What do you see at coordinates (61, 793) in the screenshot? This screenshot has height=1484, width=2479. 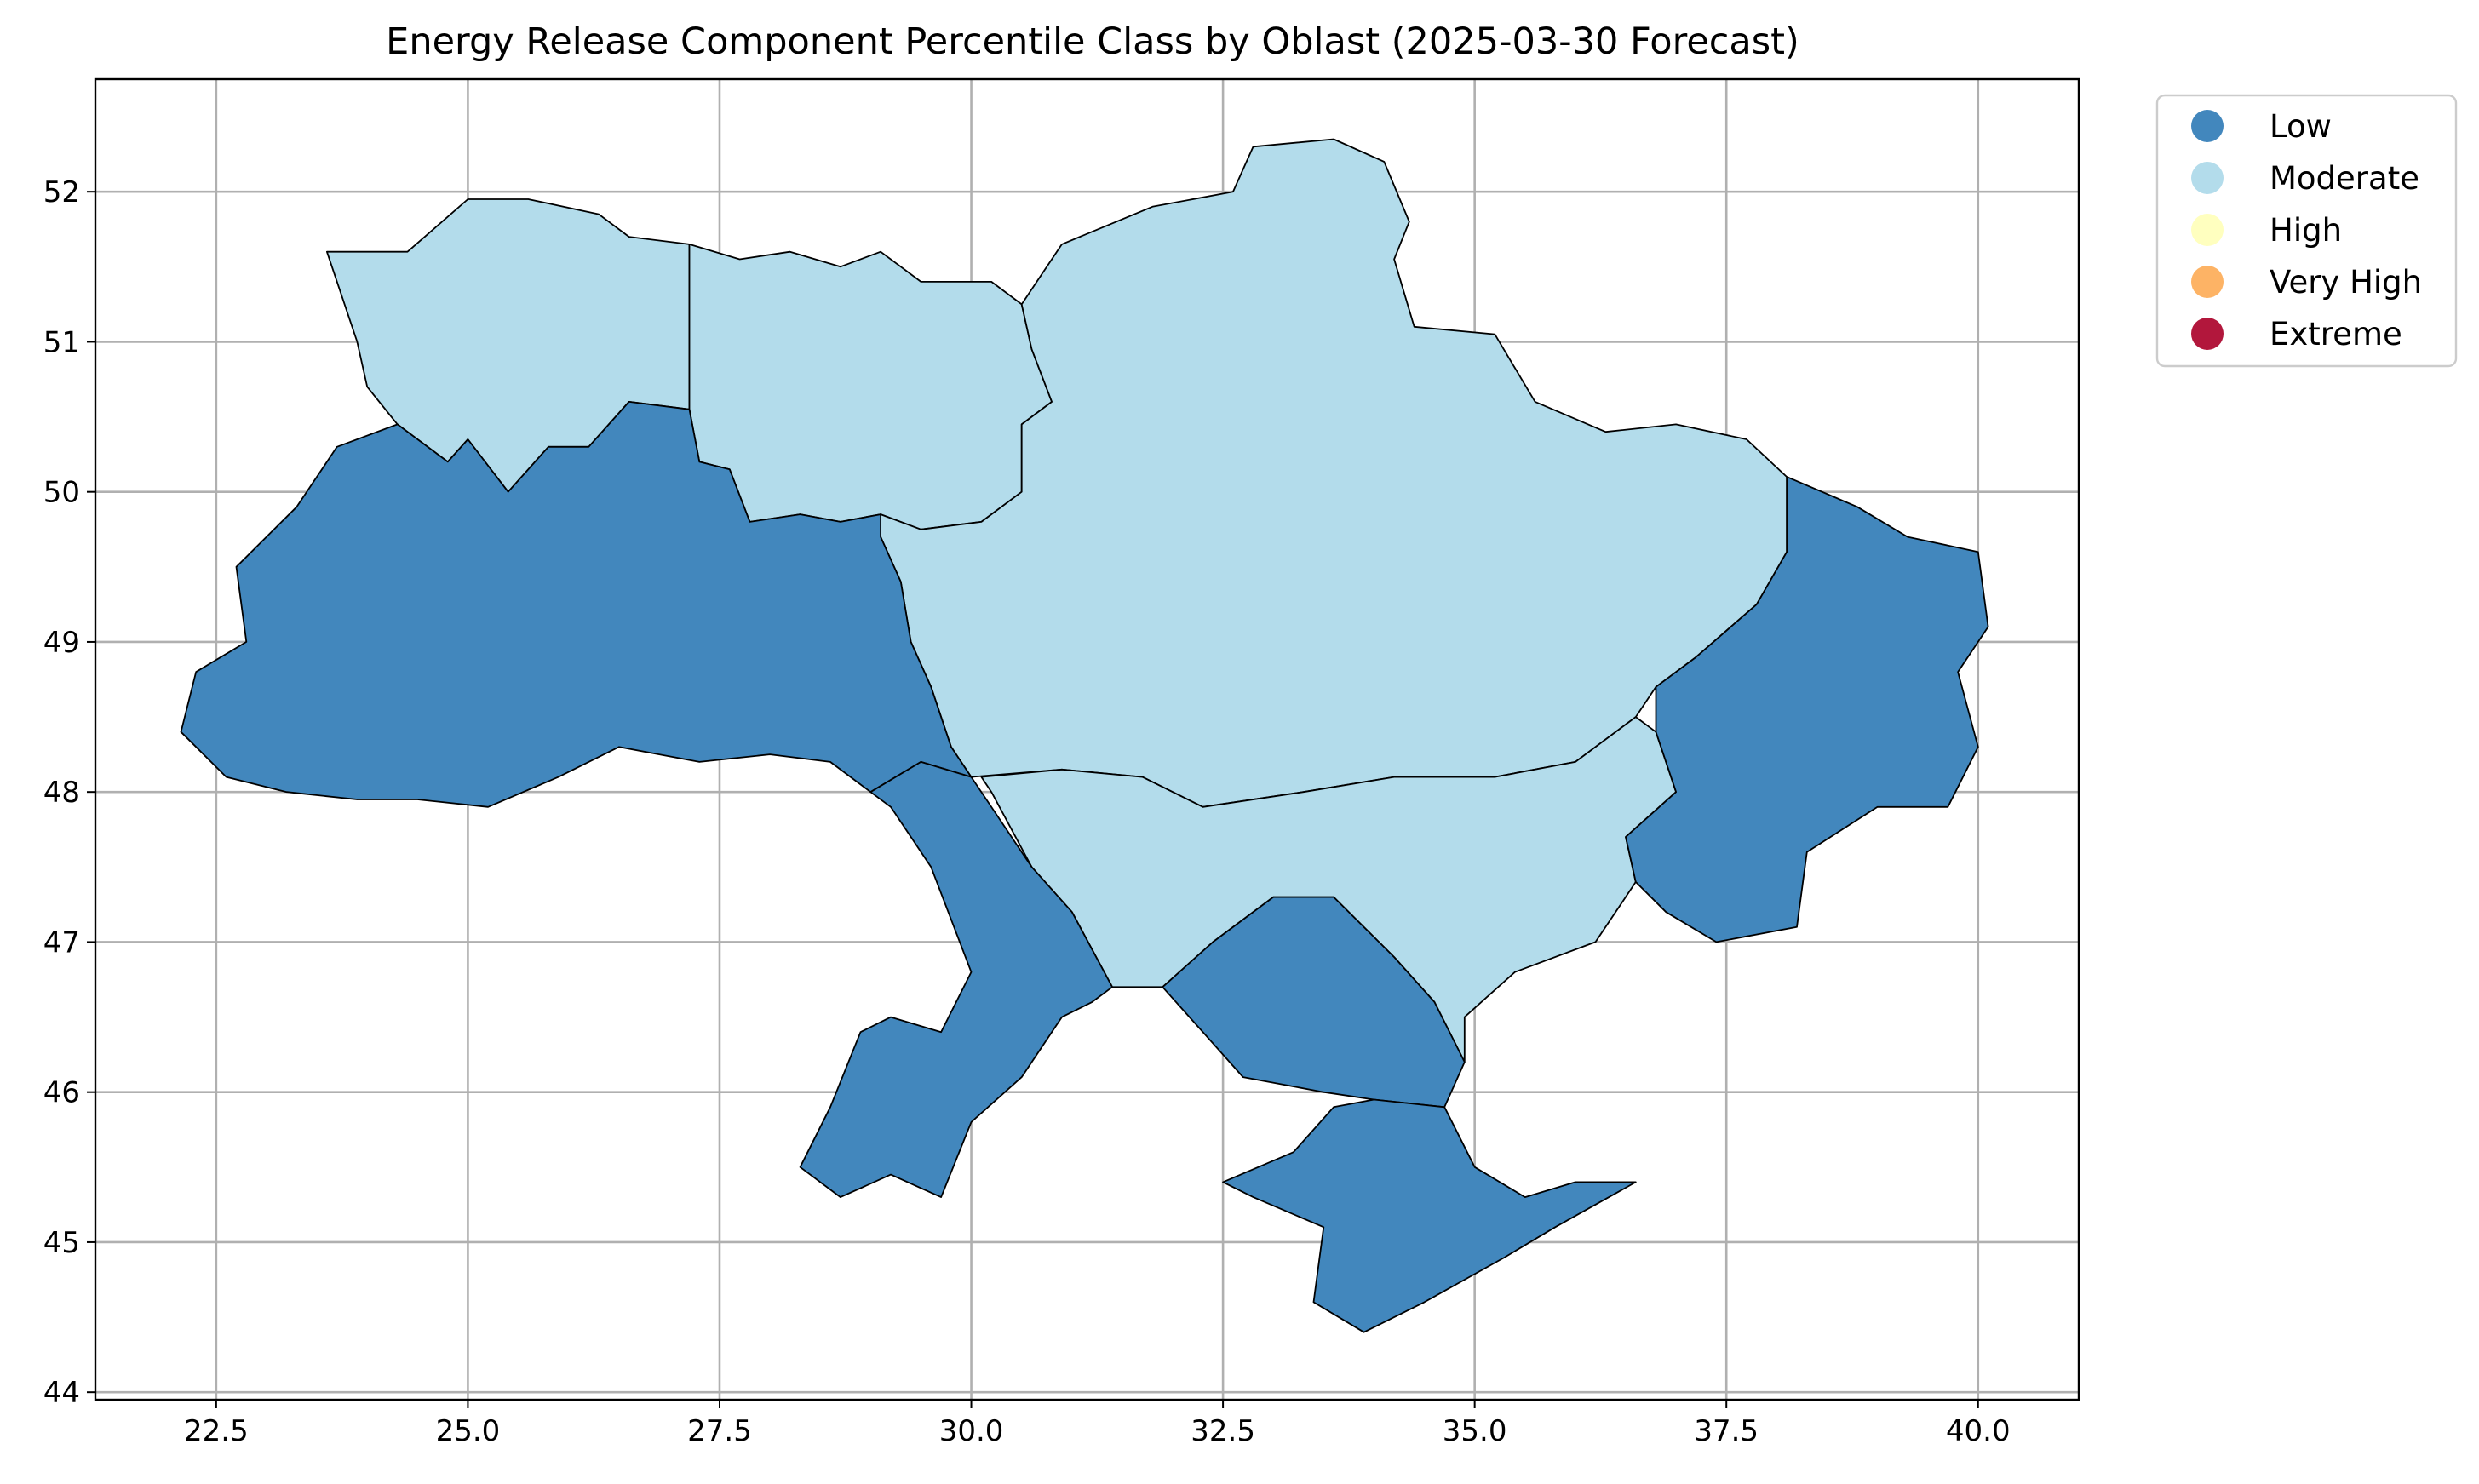 I see `y-tick-label: 48` at bounding box center [61, 793].